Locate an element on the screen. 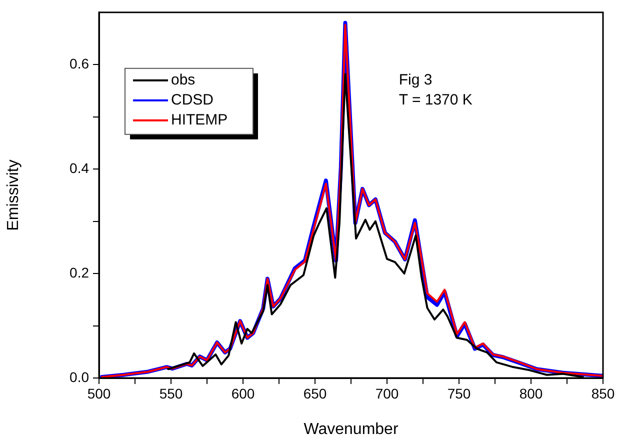 The height and width of the screenshot is (443, 636). x-tick-label: 700 is located at coordinates (387, 393).